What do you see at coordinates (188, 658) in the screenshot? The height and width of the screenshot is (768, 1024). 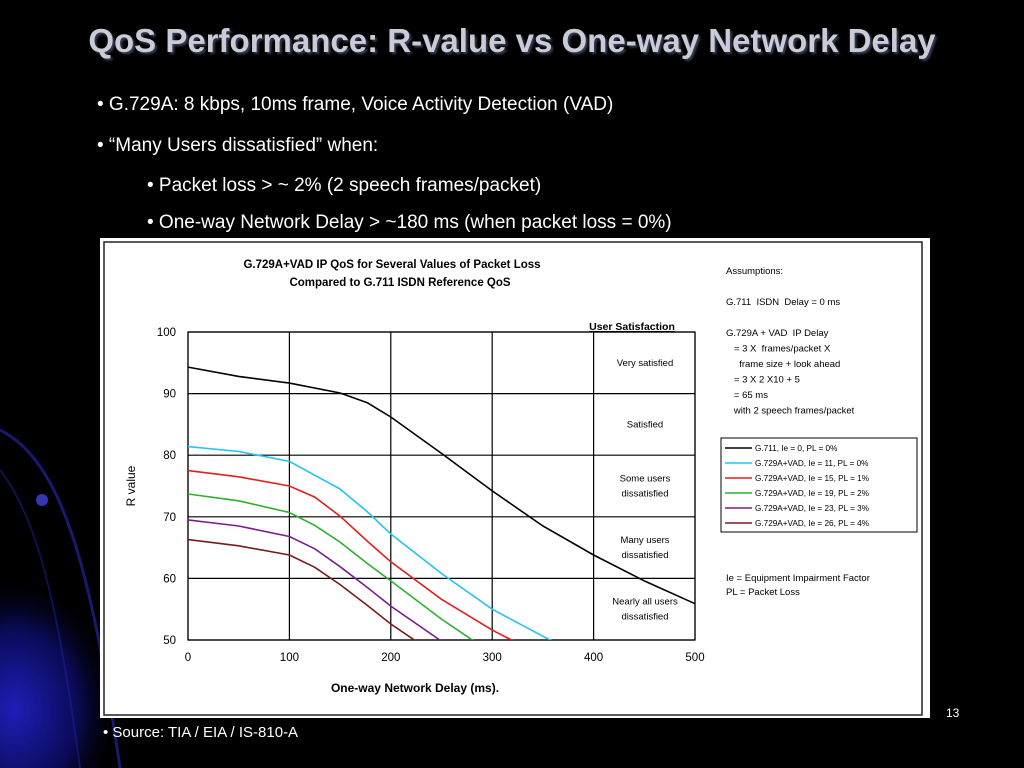 I see `x-tick-label: 0` at bounding box center [188, 658].